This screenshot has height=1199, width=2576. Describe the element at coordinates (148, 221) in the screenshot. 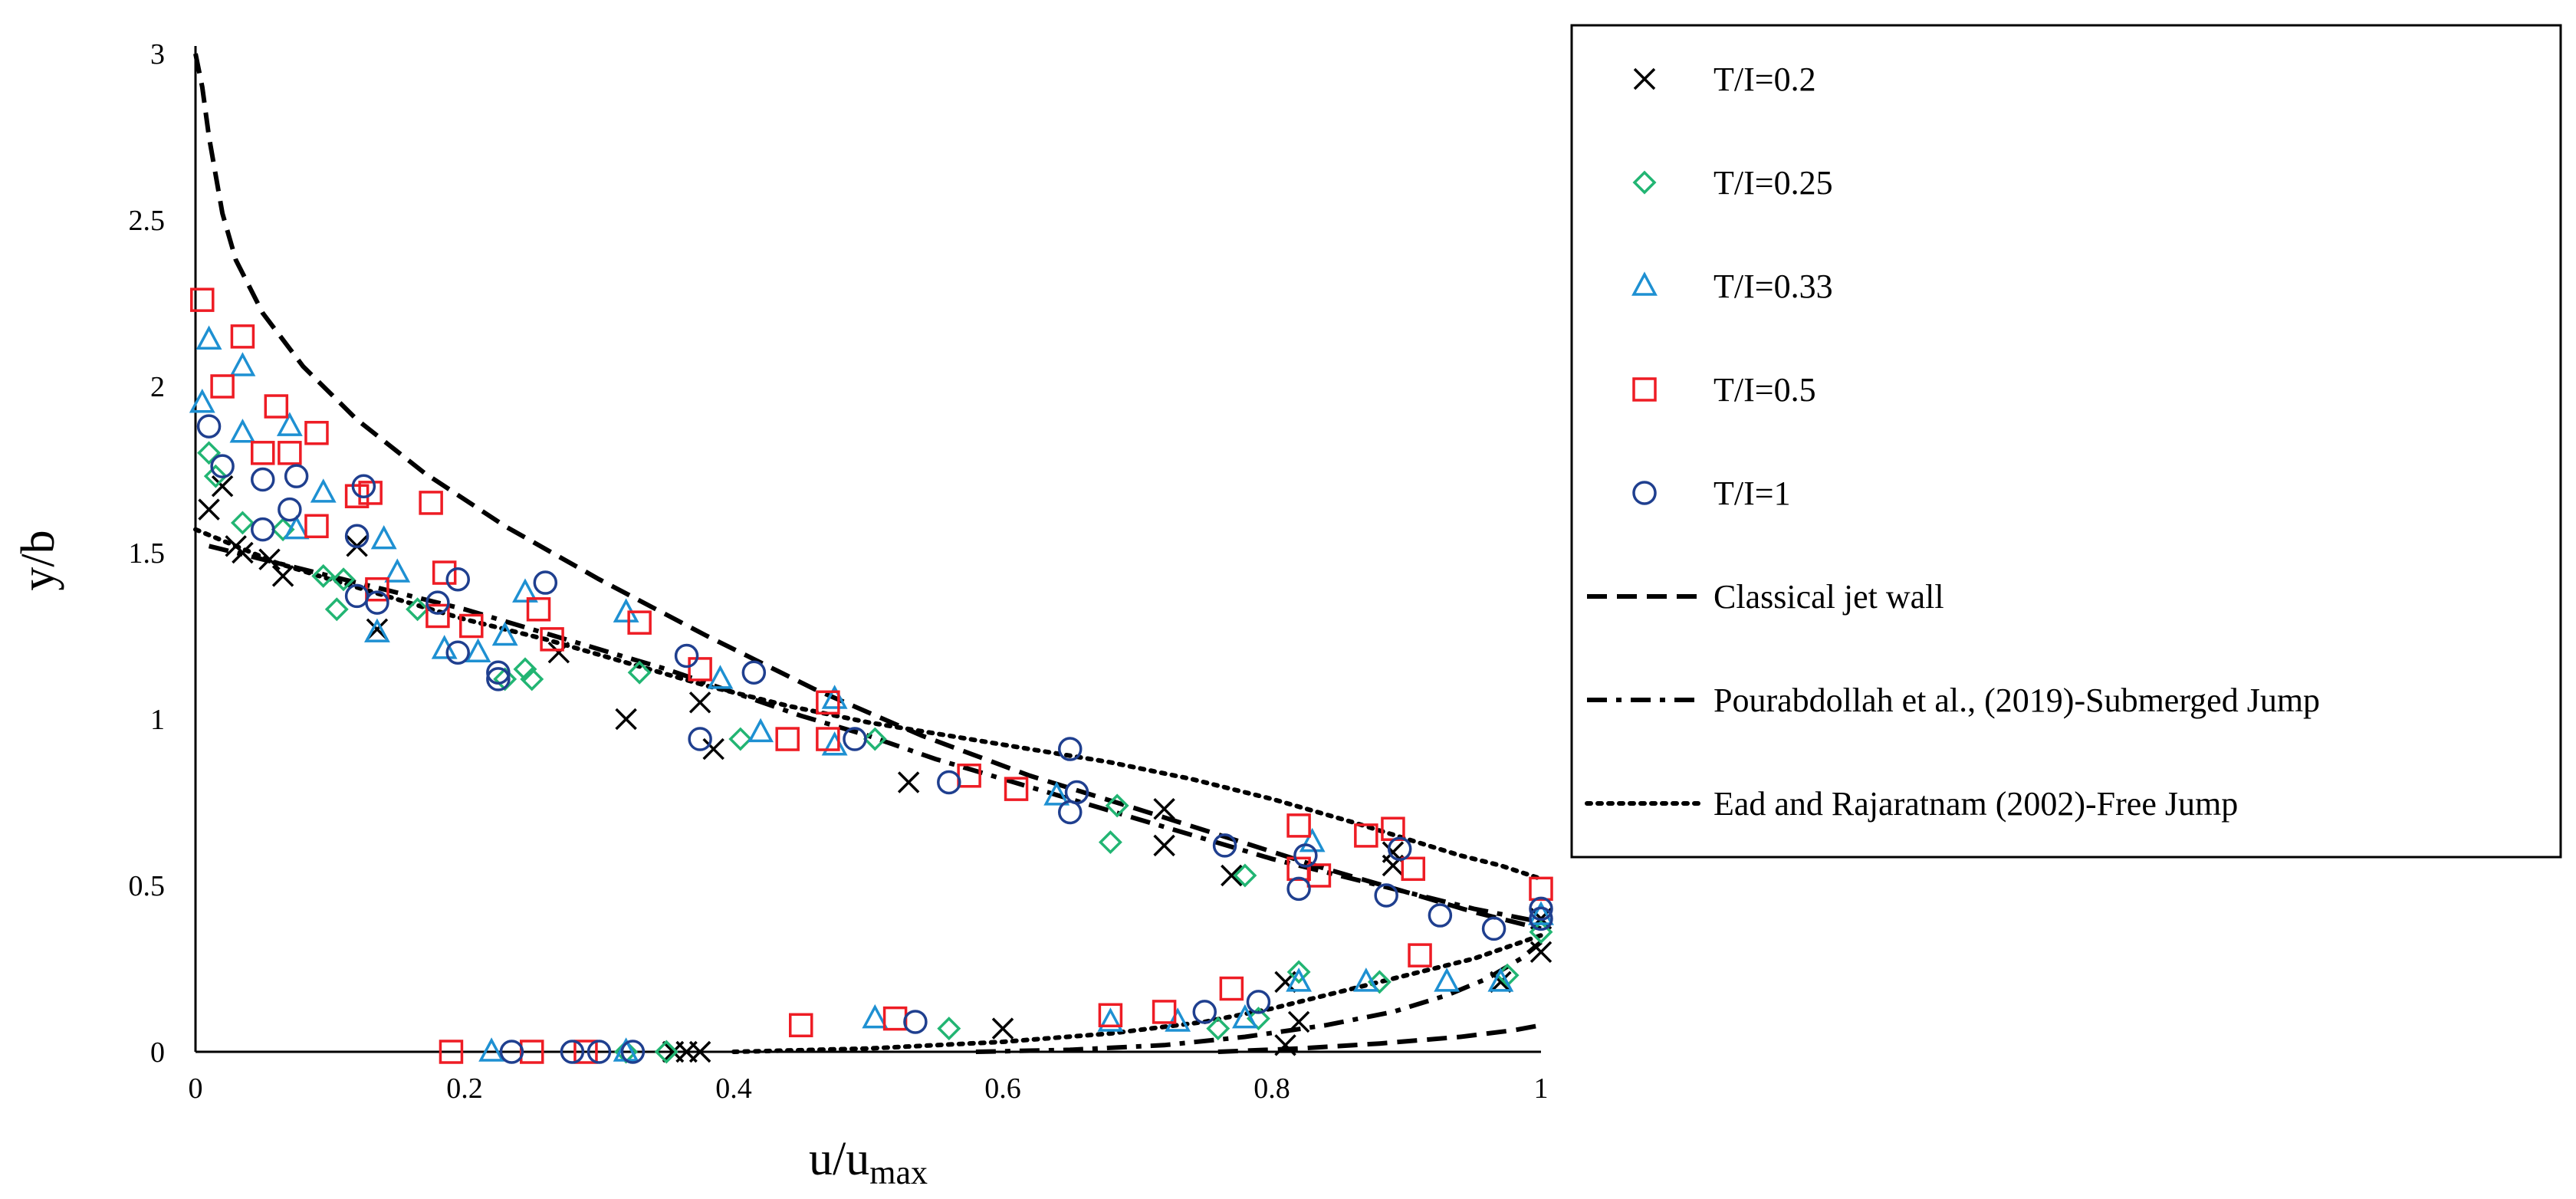

I see `y-tick-label: 2.5` at that location.